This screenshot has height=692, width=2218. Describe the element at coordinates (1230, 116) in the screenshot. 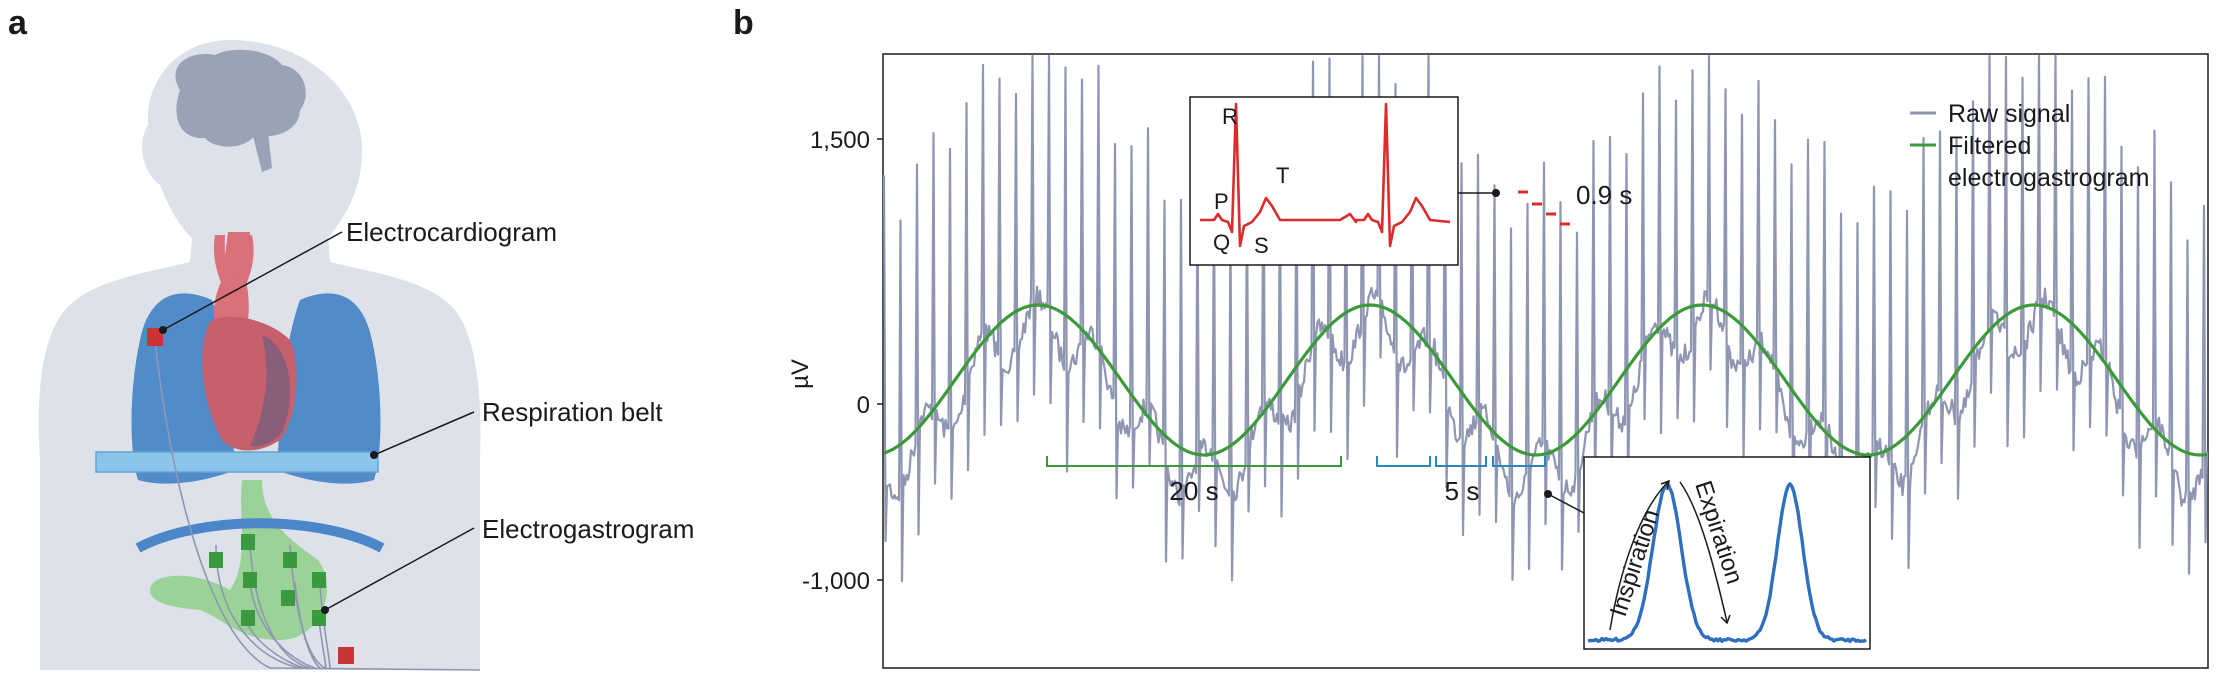

I see `ecg-label-R: R` at that location.